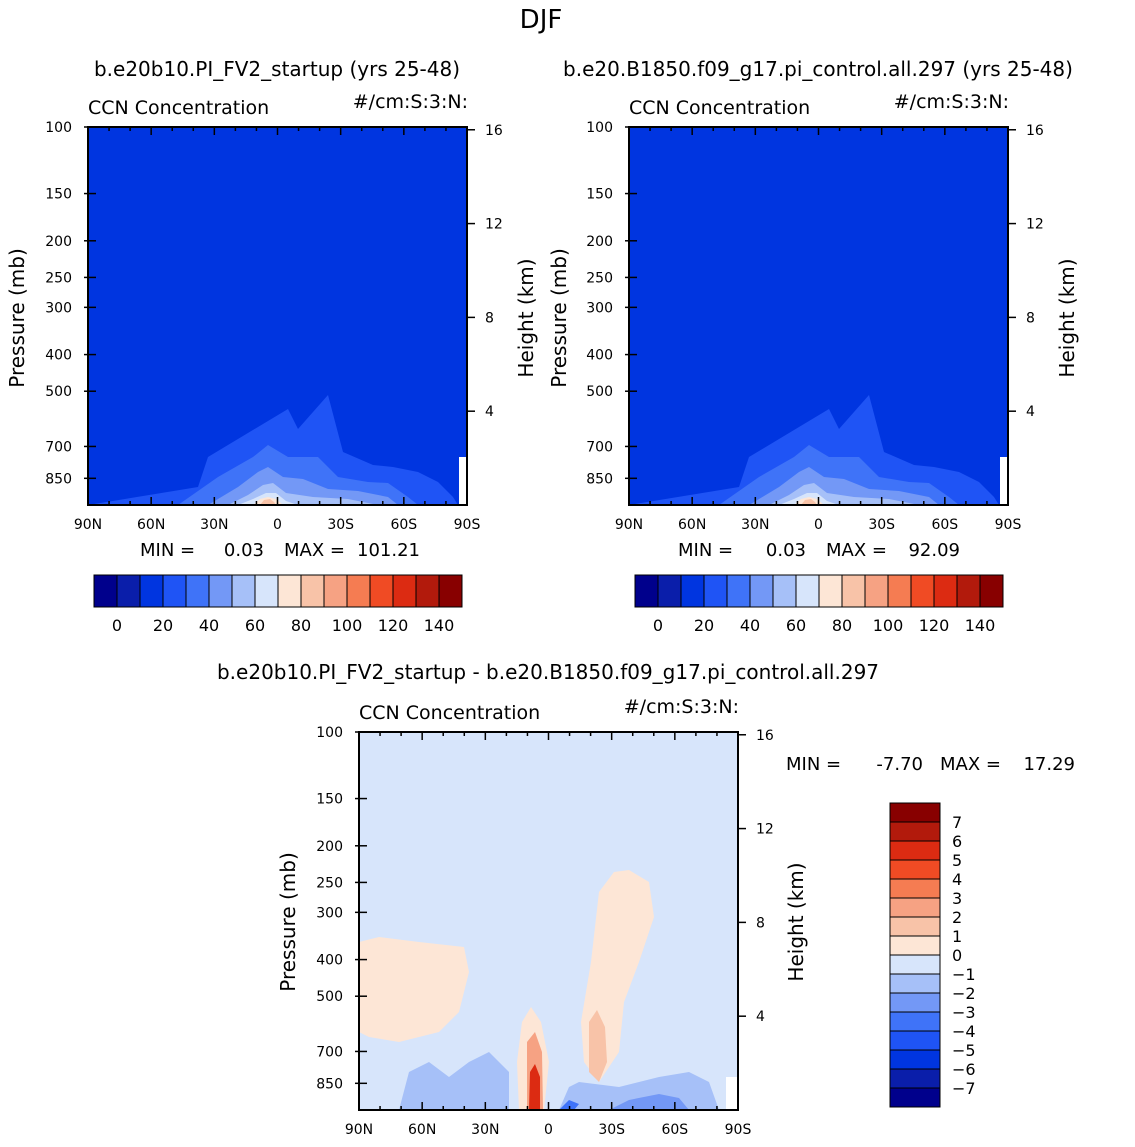  Describe the element at coordinates (760, 923) in the screenshot. I see `diff-y2tick-8: 8` at that location.